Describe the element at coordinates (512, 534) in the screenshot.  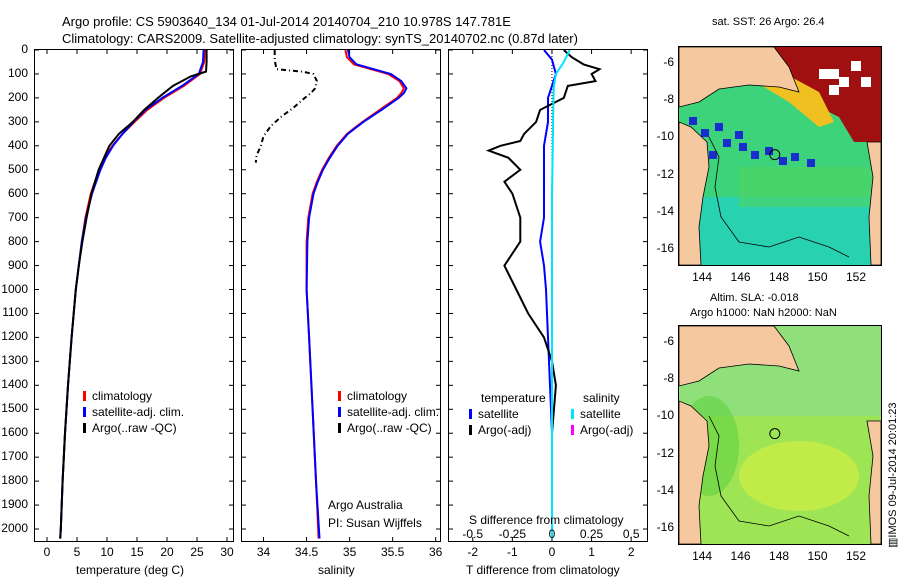
I see `s-diff-tick-label: -0.25` at that location.